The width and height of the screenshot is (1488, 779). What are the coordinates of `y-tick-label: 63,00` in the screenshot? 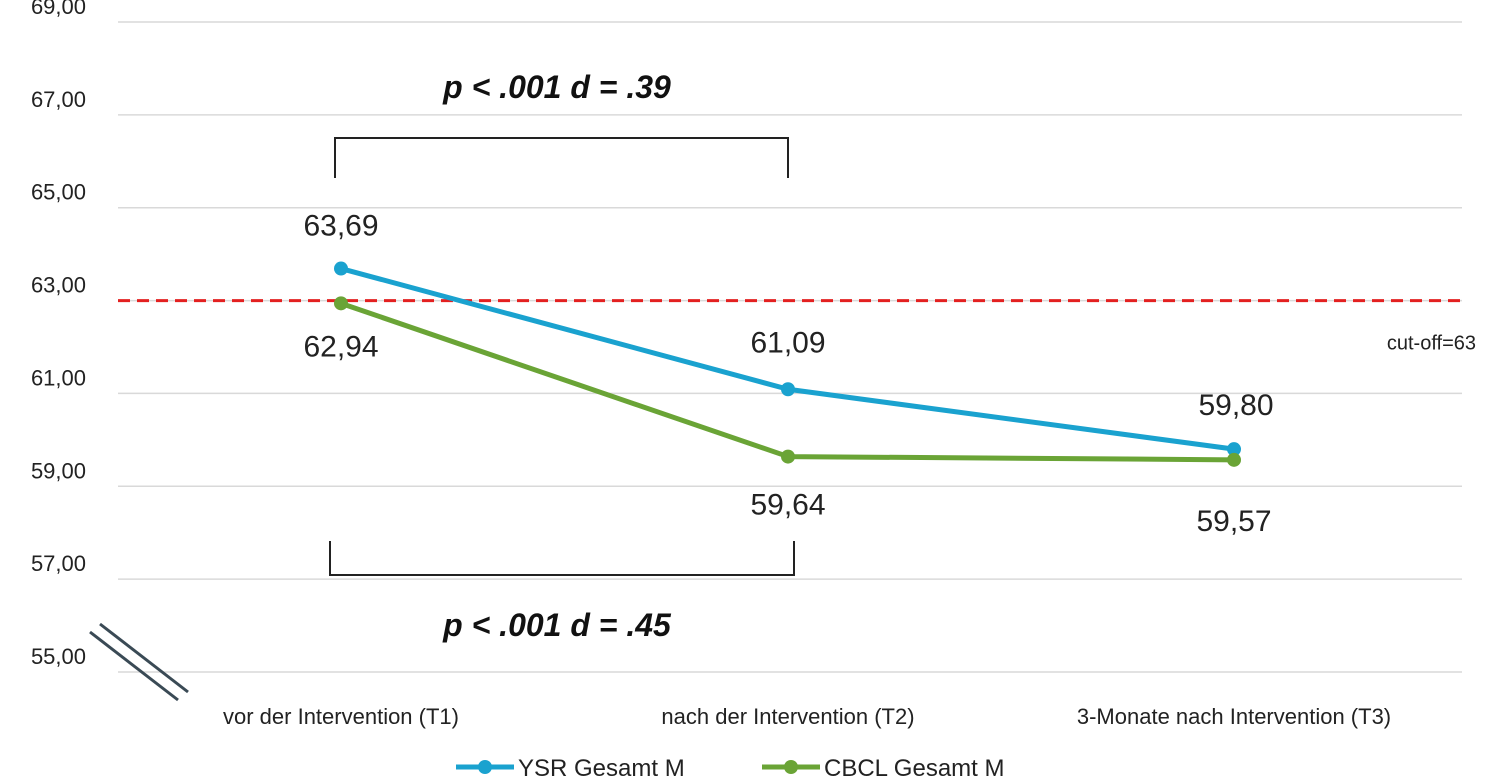 It's located at (58, 285).